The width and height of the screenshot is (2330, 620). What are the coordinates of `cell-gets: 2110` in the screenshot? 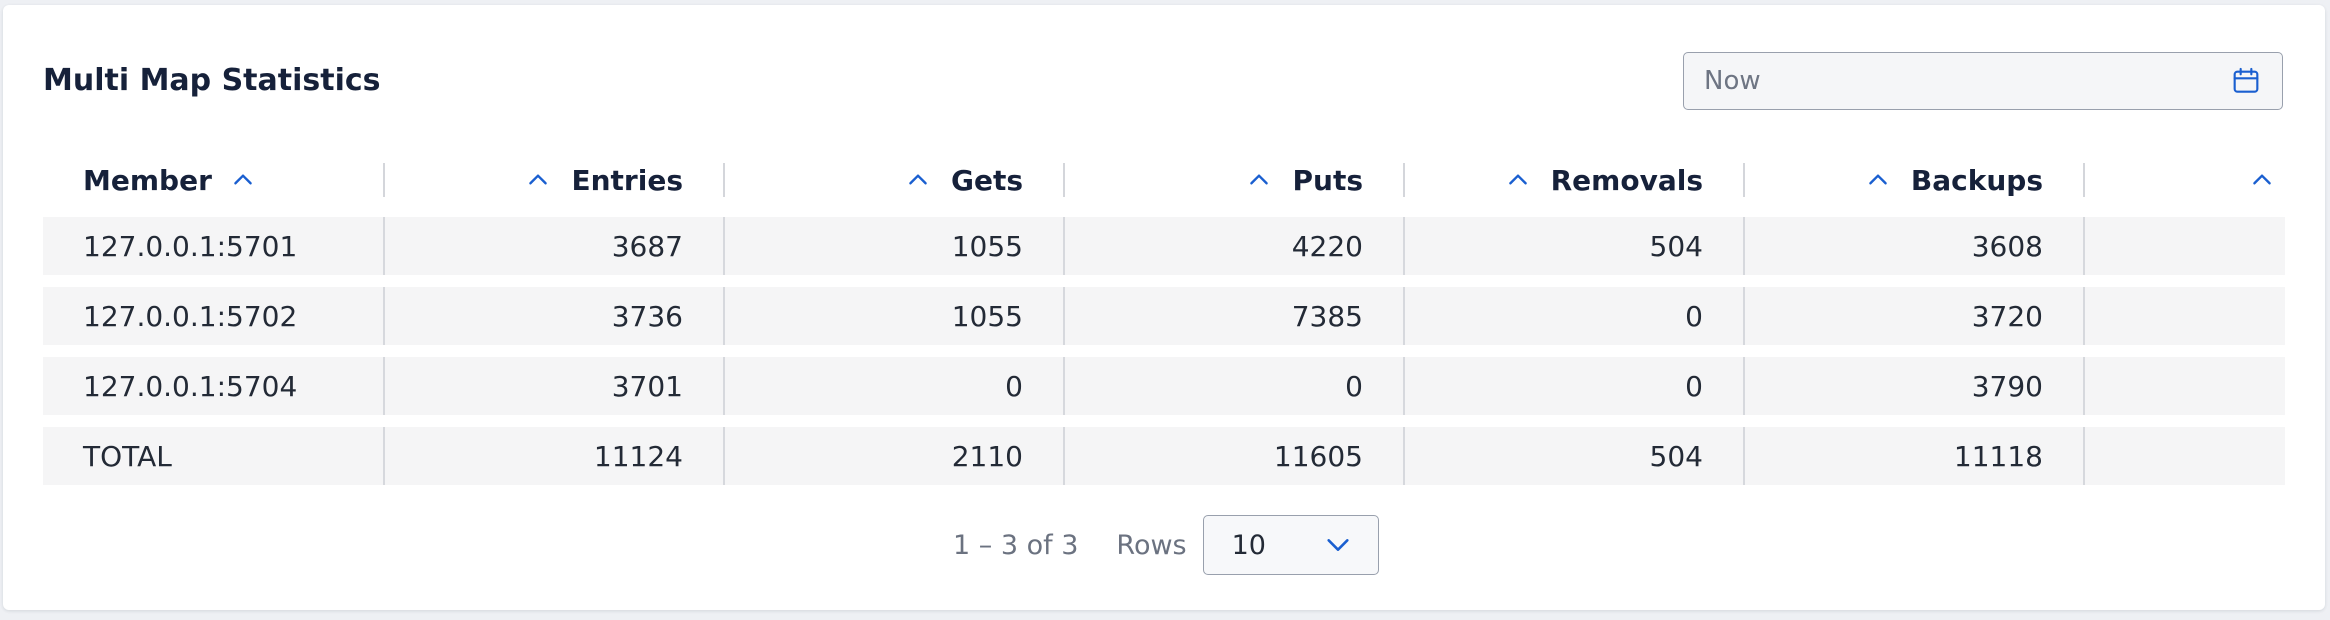 It's located at (893, 456).